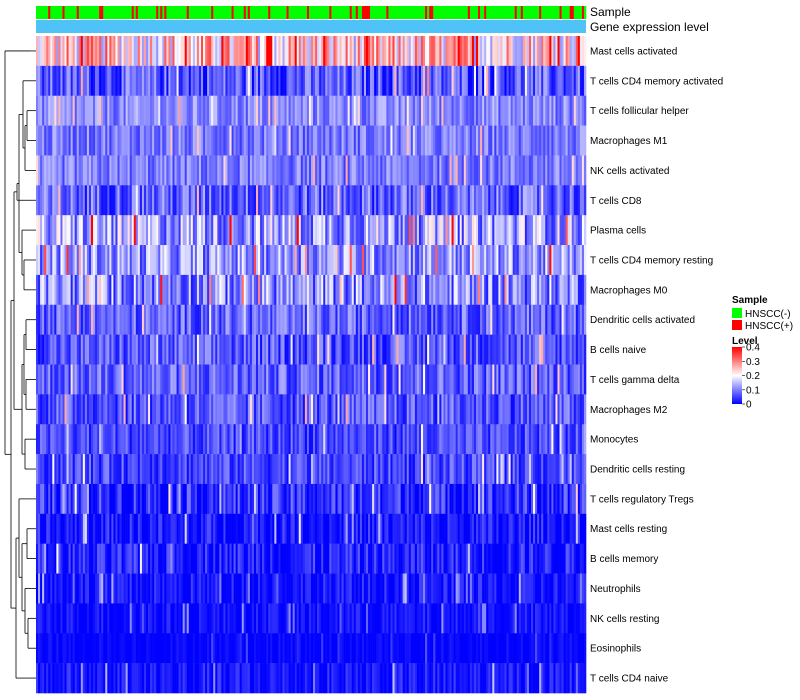 Image resolution: width=800 pixels, height=700 pixels. Describe the element at coordinates (20, 364) in the screenshot. I see `row-dendrogram` at that location.